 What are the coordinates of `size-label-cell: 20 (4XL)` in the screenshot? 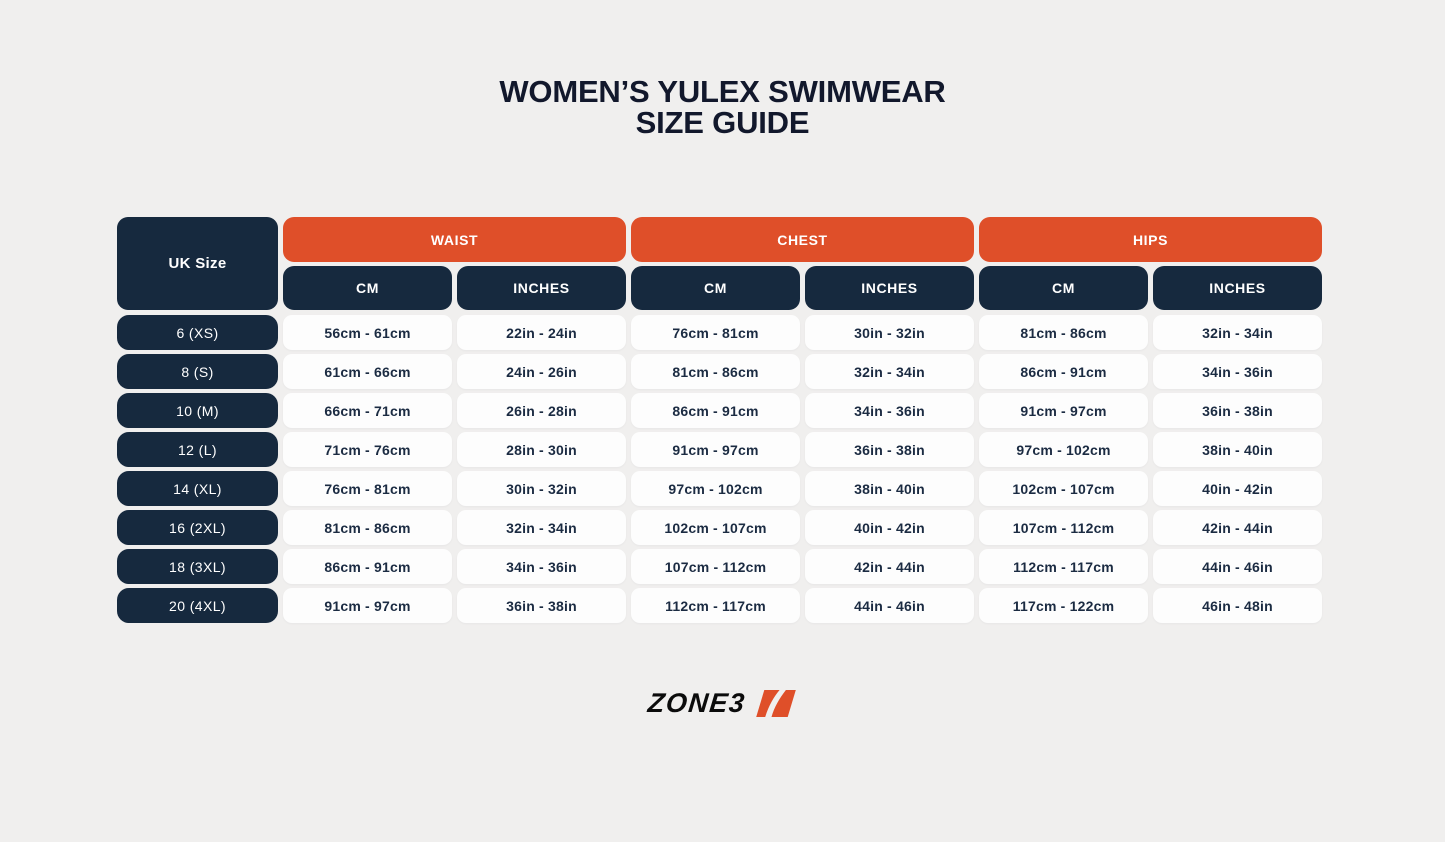 It's located at (197, 605).